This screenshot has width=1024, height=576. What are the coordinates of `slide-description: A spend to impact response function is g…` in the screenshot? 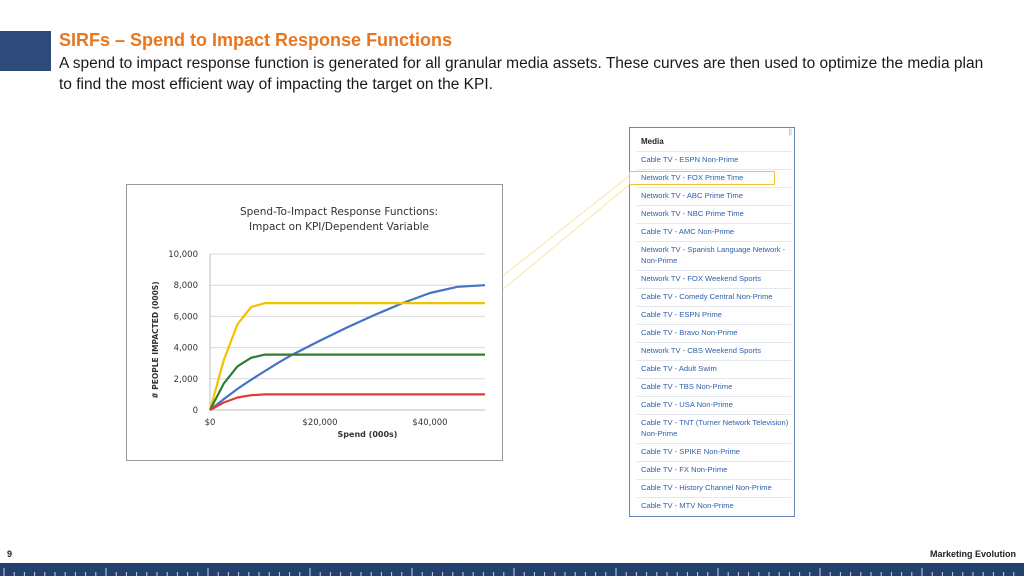 It's located at (521, 74).